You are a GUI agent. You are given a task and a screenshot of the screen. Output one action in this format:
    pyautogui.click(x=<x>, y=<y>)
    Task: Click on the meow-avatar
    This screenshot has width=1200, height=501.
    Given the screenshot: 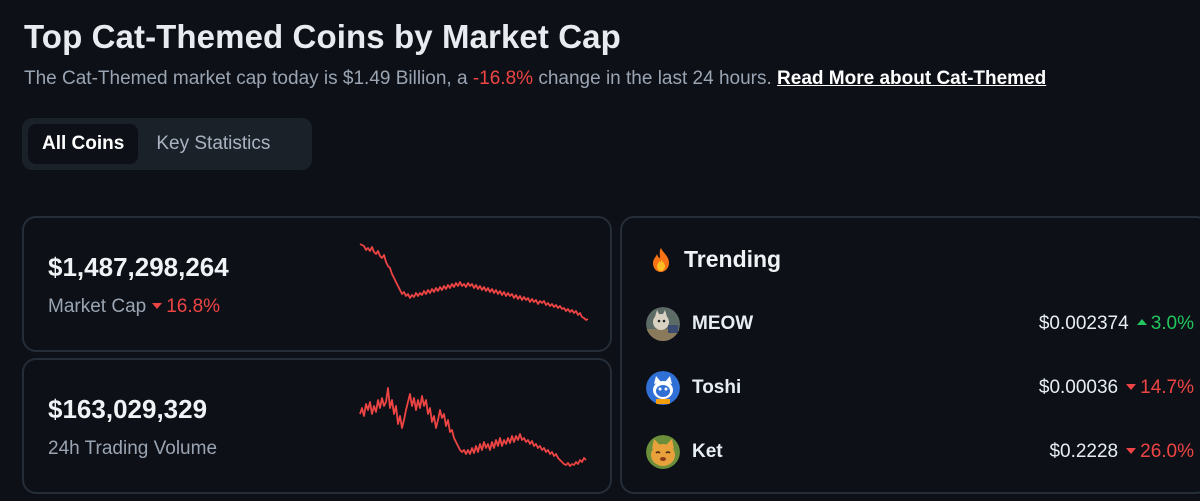 What is the action you would take?
    pyautogui.click(x=663, y=324)
    